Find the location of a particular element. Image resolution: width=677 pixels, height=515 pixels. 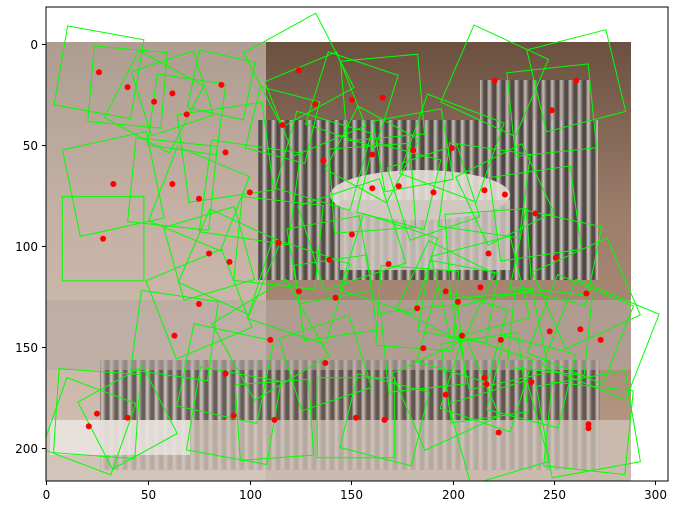

x-tick-label: 250 is located at coordinates (554, 495).